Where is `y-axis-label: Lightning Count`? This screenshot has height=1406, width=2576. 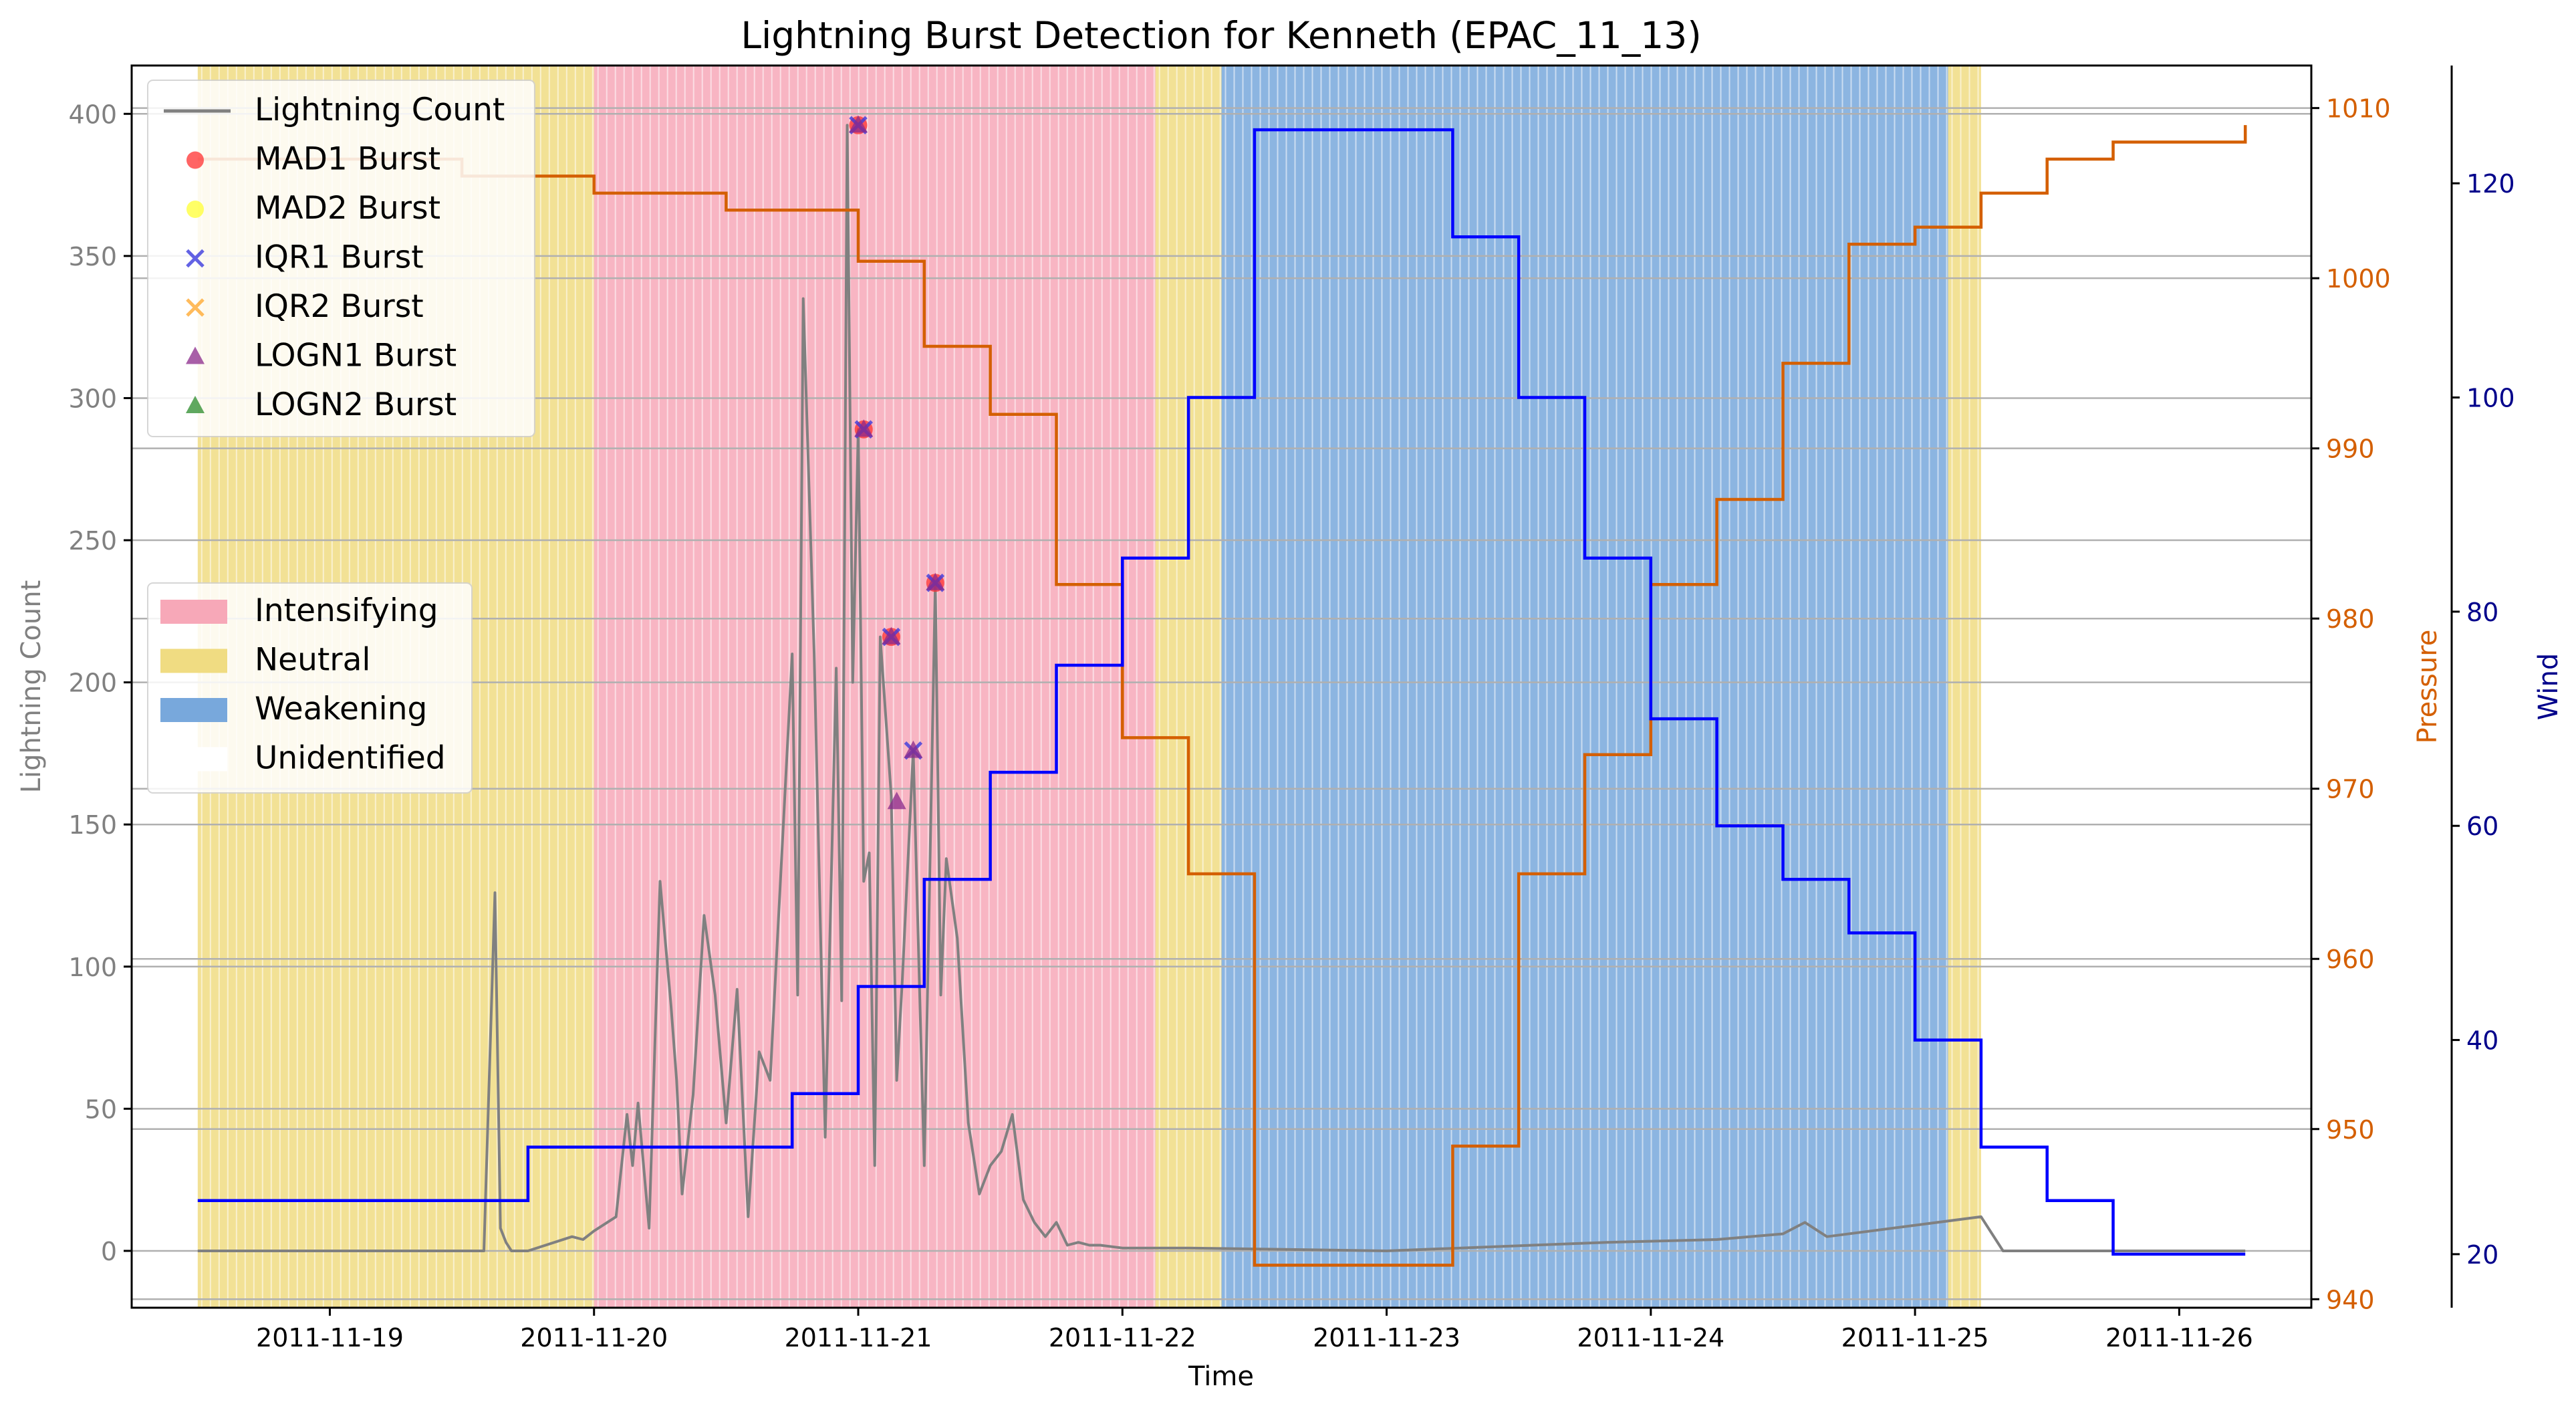
y-axis-label: Lightning Count is located at coordinates (32, 687).